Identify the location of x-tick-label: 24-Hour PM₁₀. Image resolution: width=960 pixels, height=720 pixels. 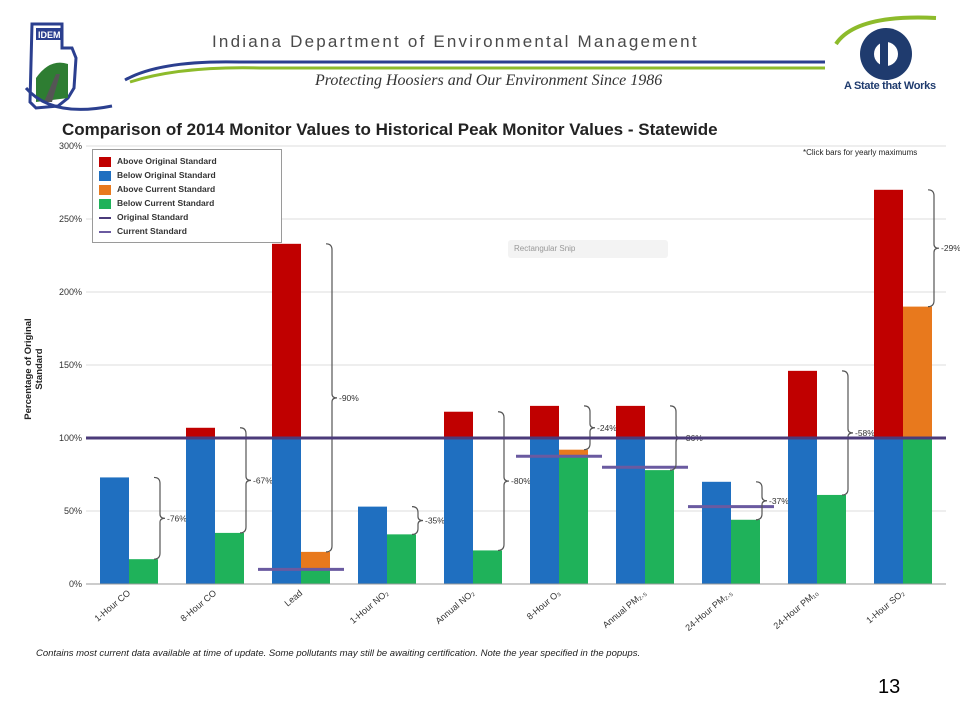
(795, 609).